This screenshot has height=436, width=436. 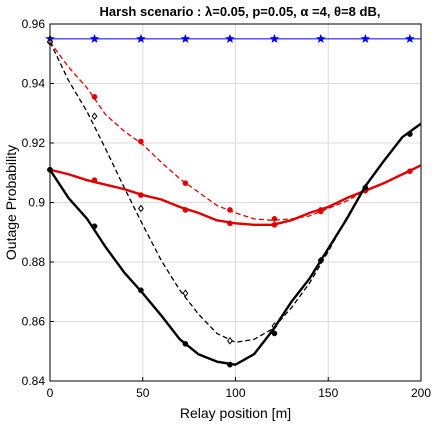 I want to click on y-tick-label: 0.9, so click(x=36, y=203).